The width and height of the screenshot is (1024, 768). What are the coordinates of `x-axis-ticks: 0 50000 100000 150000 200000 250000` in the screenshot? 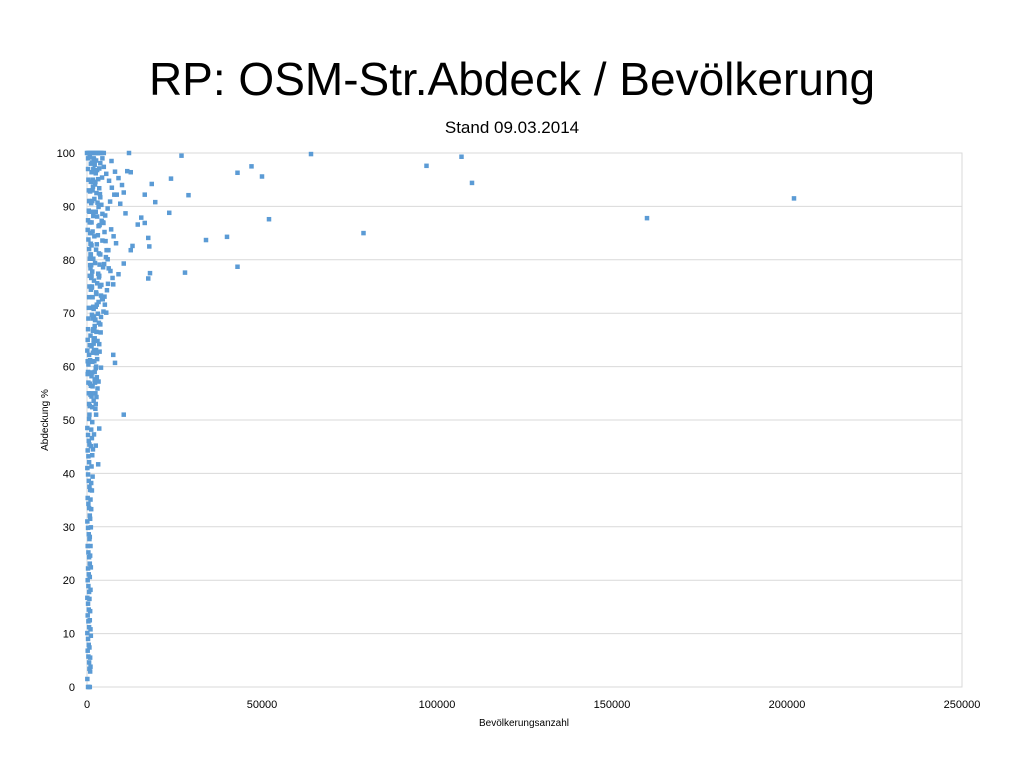 It's located at (532, 705).